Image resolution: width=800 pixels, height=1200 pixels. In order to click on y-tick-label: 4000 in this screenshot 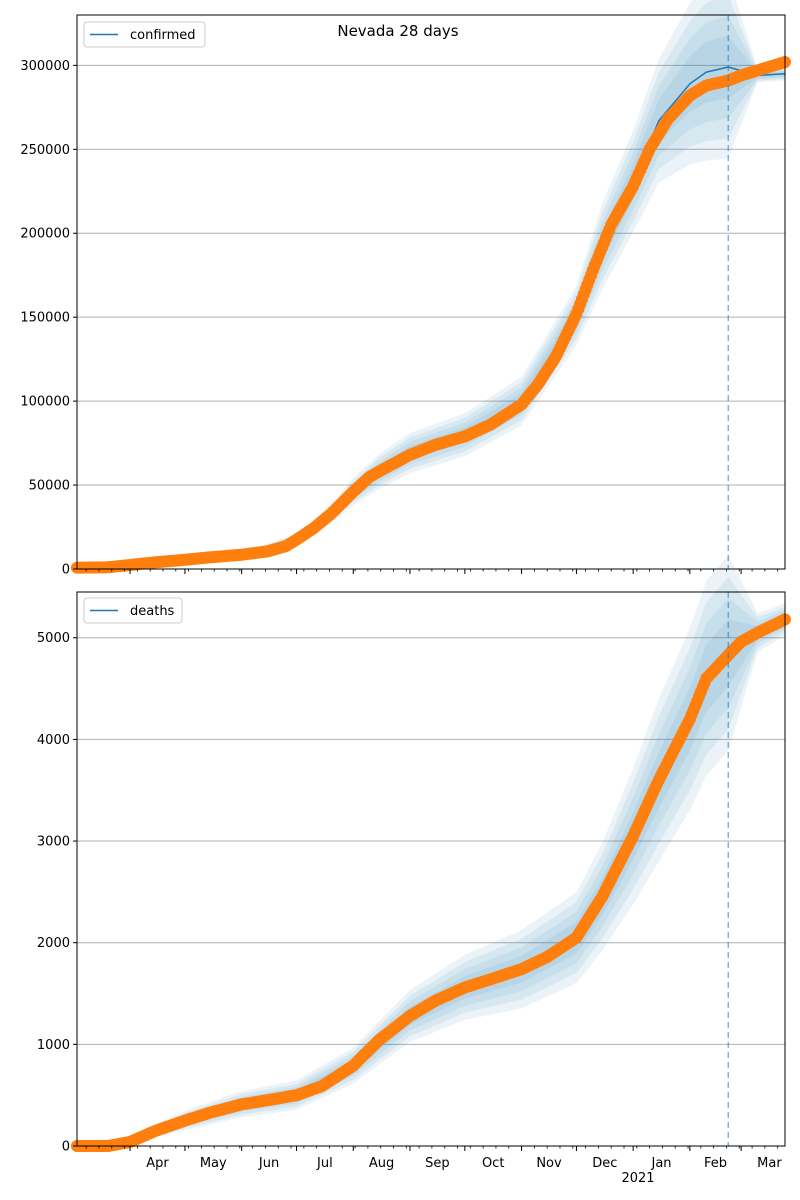, I will do `click(53, 740)`.